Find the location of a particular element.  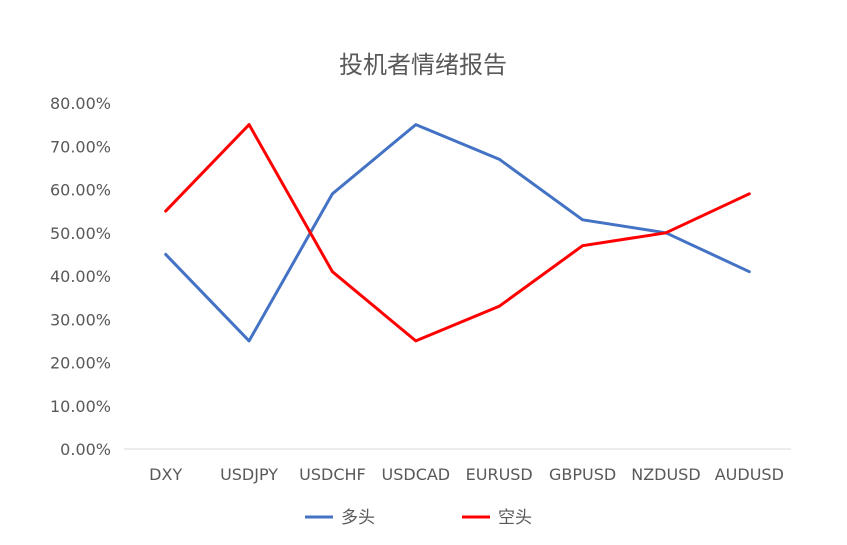

x-tick-label: GBPUSD is located at coordinates (582, 474).